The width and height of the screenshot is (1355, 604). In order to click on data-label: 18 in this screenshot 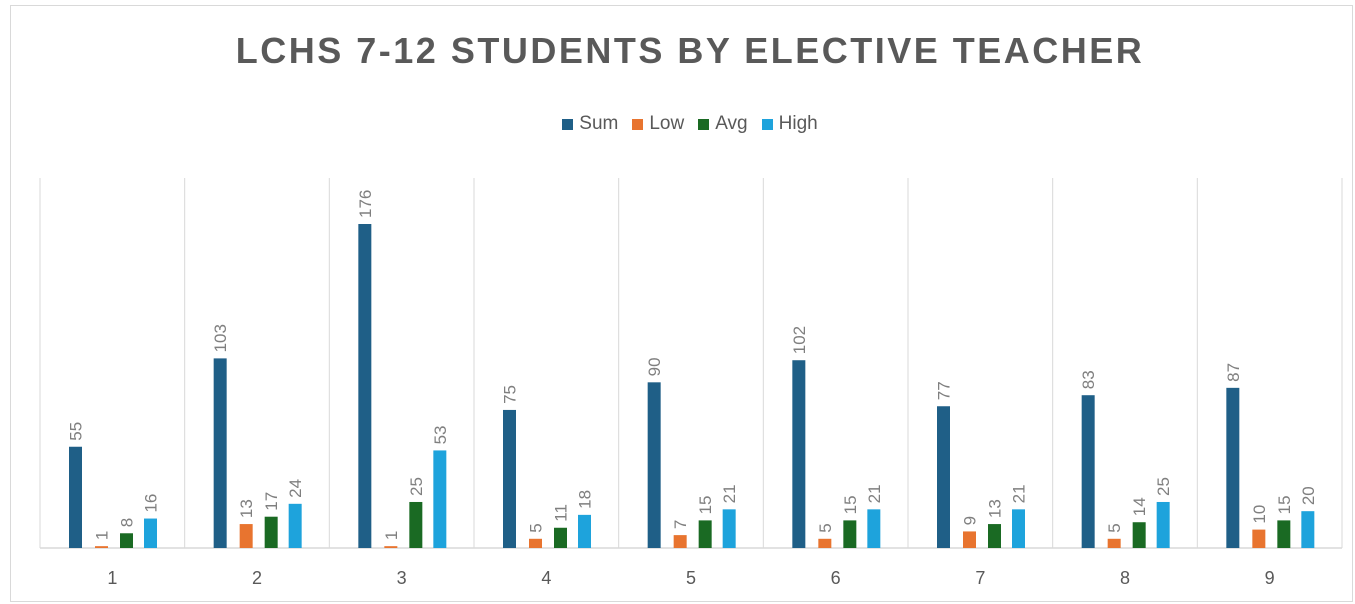, I will do `click(585, 499)`.